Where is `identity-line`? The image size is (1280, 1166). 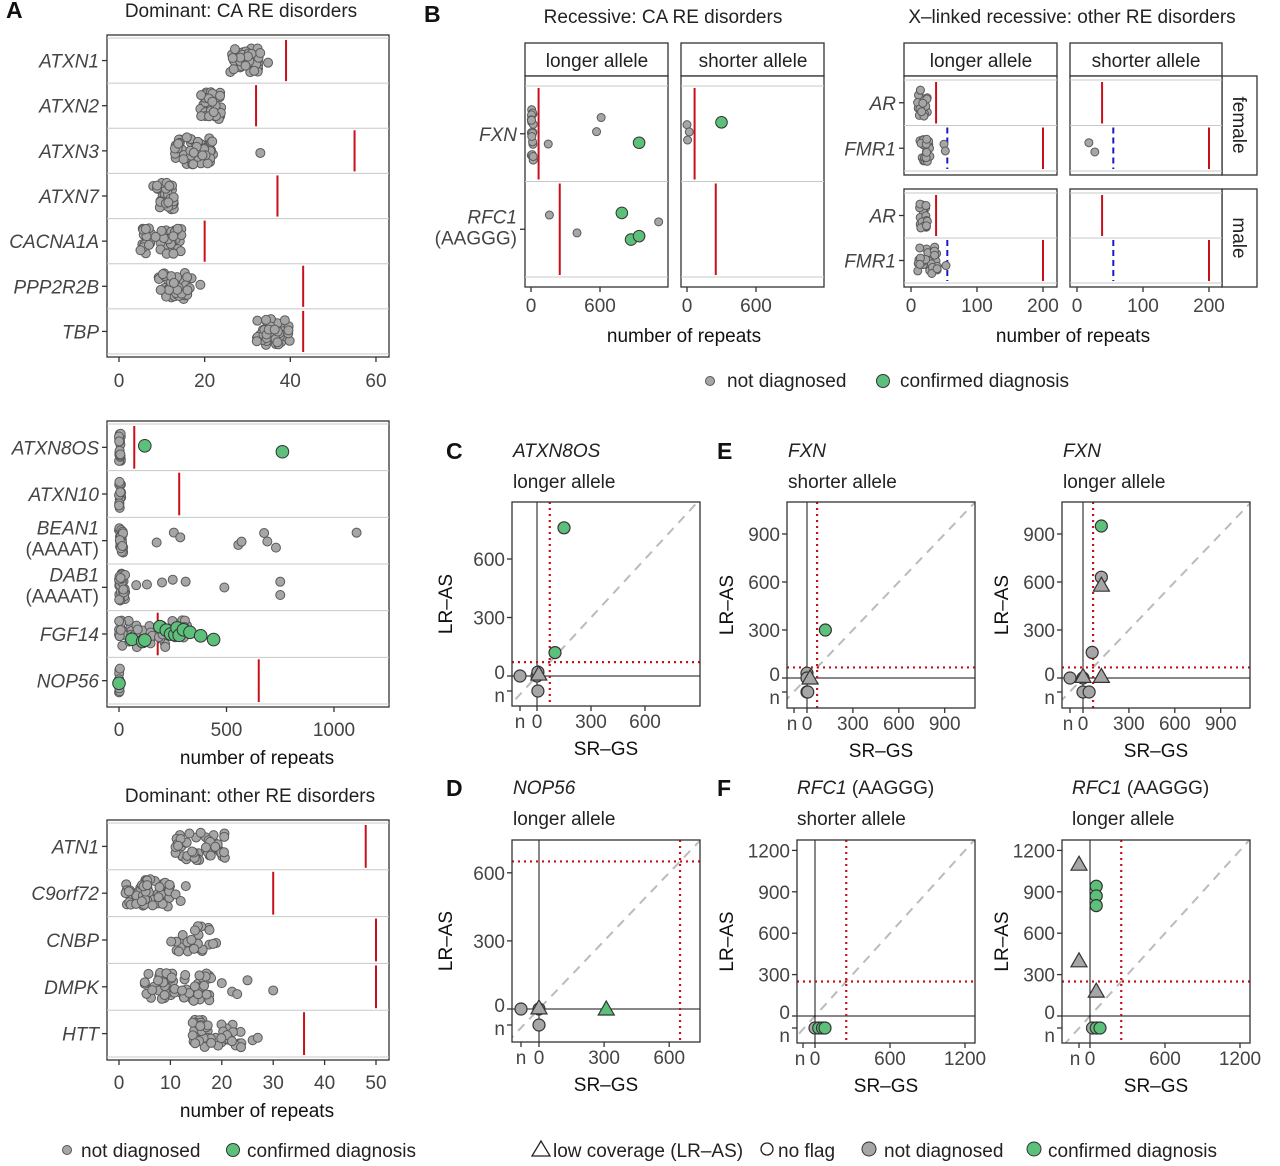 identity-line is located at coordinates (605, 603).